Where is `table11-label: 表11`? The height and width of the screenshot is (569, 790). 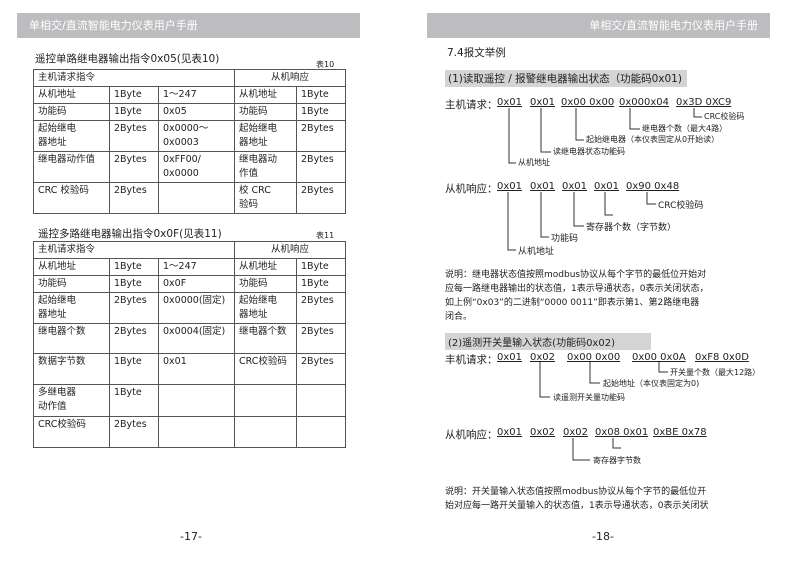
table11-label: 表11 is located at coordinates (325, 235).